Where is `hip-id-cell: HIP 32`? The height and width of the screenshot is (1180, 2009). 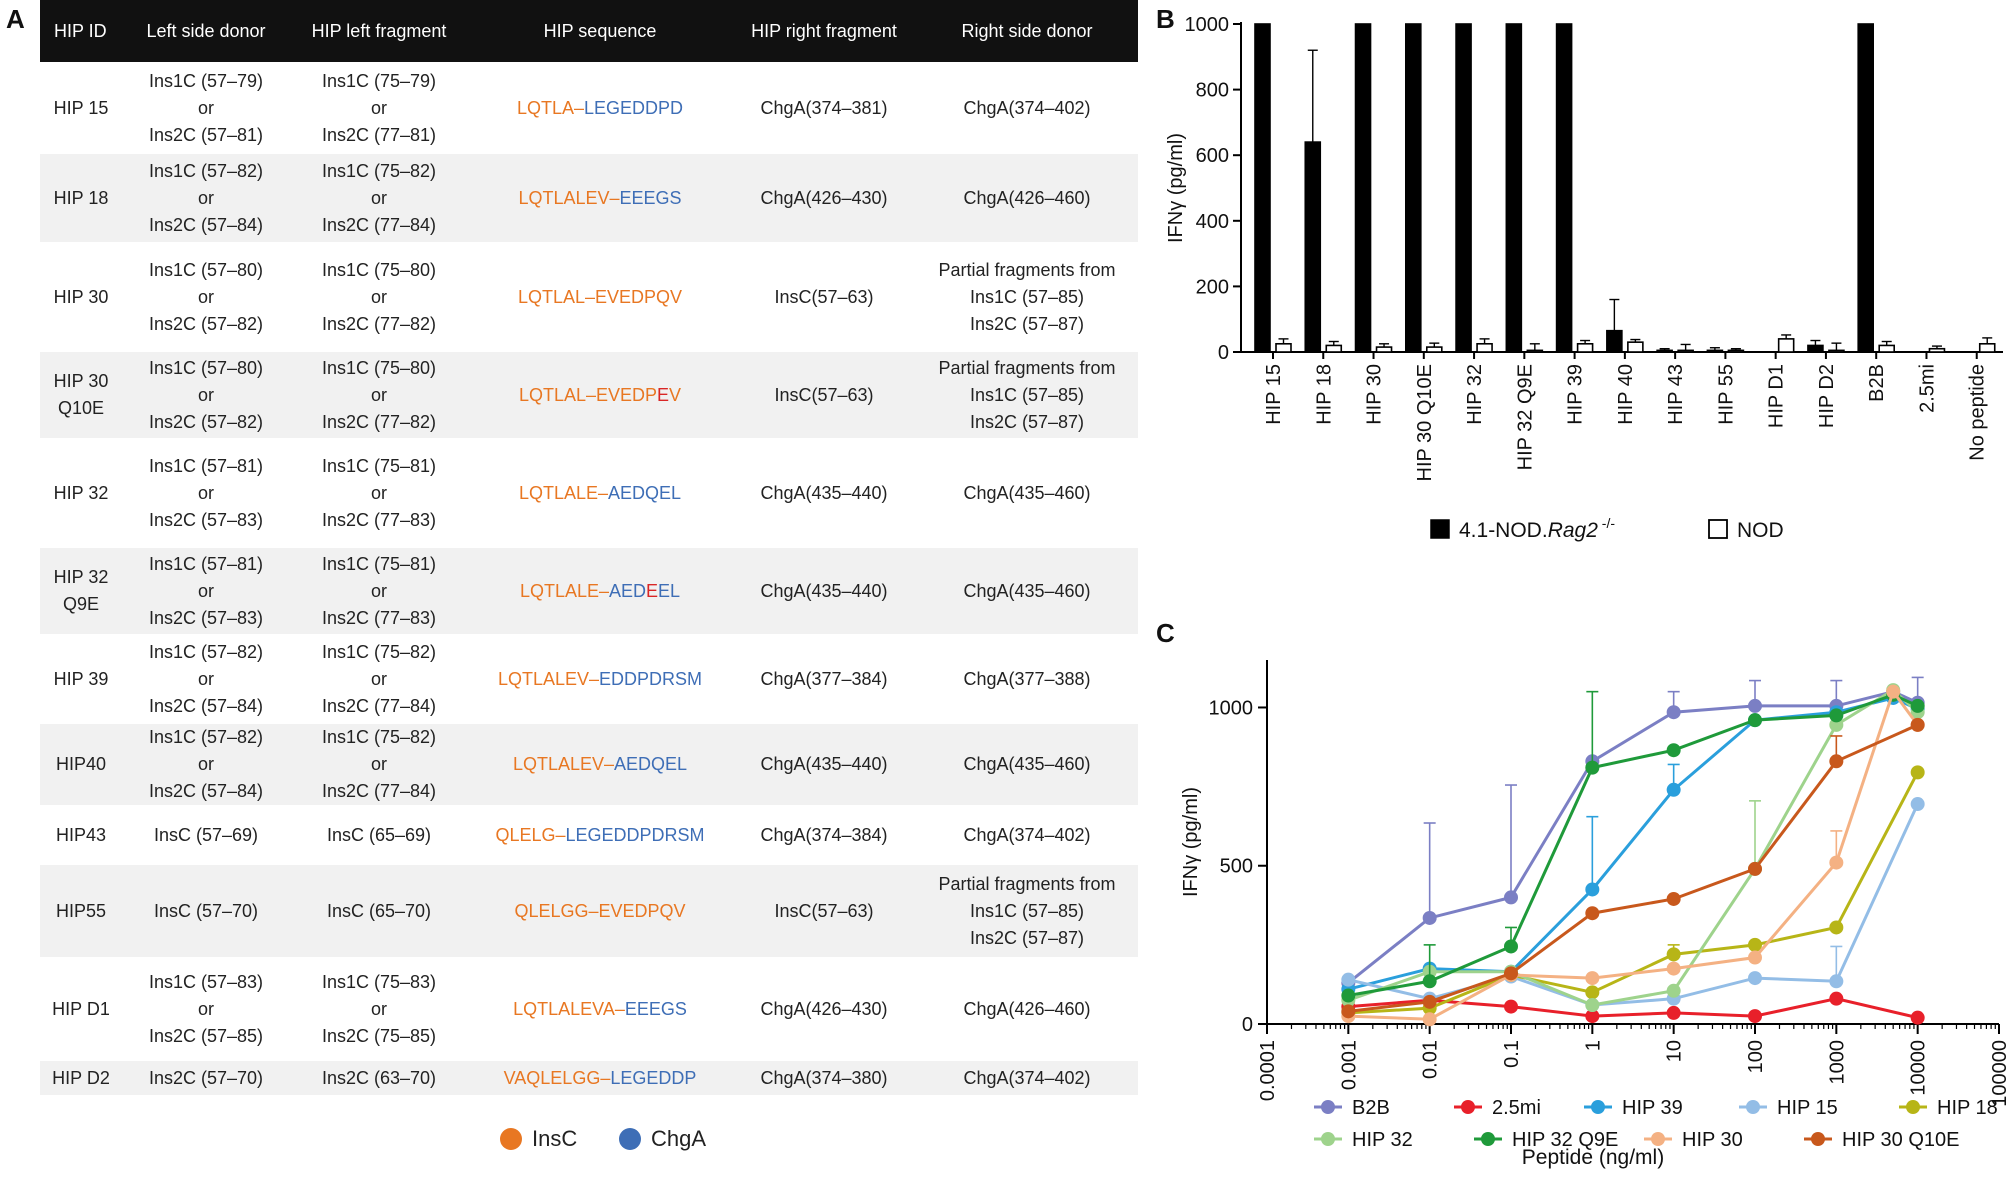 hip-id-cell: HIP 32 is located at coordinates (81, 492).